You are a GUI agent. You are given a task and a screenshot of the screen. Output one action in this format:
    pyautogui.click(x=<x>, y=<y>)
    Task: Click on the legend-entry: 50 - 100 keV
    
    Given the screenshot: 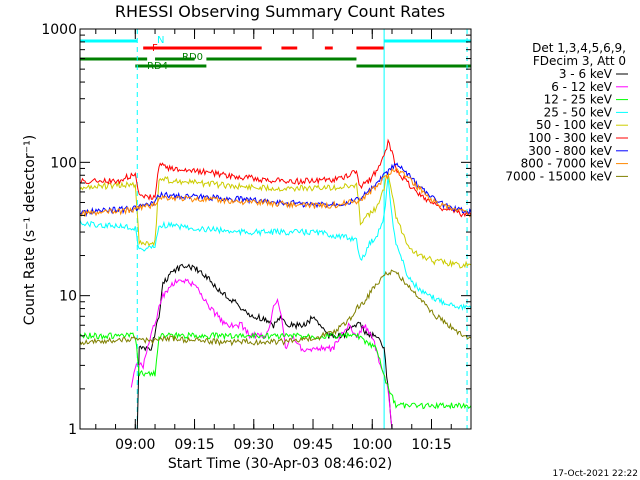 What is the action you would take?
    pyautogui.click(x=574, y=125)
    